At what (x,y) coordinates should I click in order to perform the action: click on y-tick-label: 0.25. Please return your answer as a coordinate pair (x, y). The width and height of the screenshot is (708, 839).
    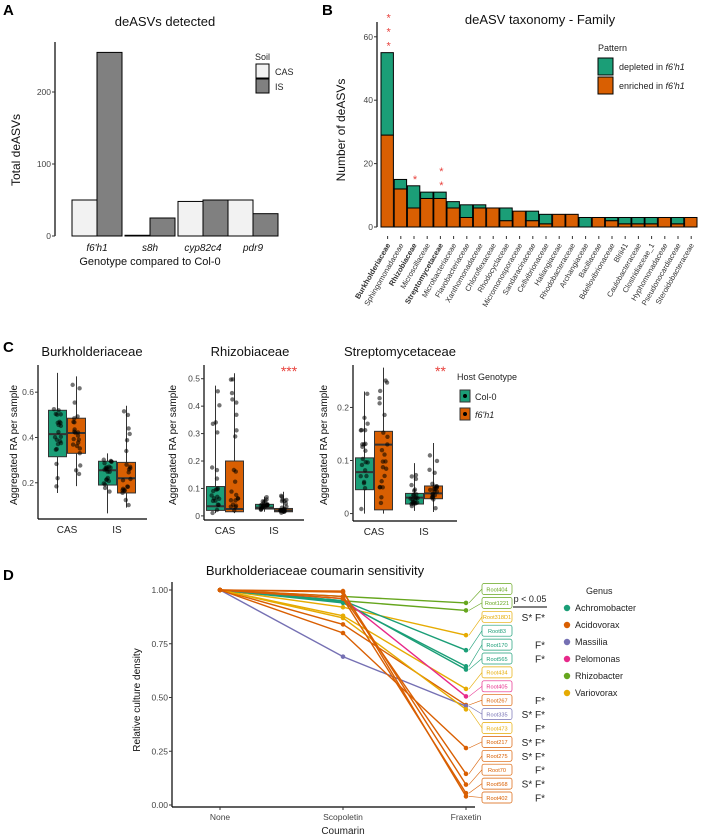
    Looking at the image, I should click on (159, 751).